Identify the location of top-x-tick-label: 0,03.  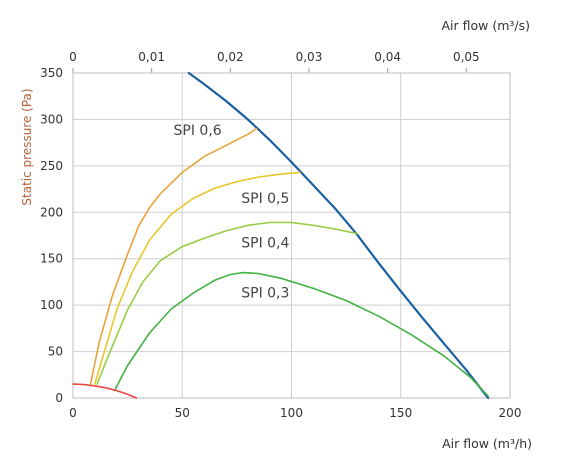
(309, 57).